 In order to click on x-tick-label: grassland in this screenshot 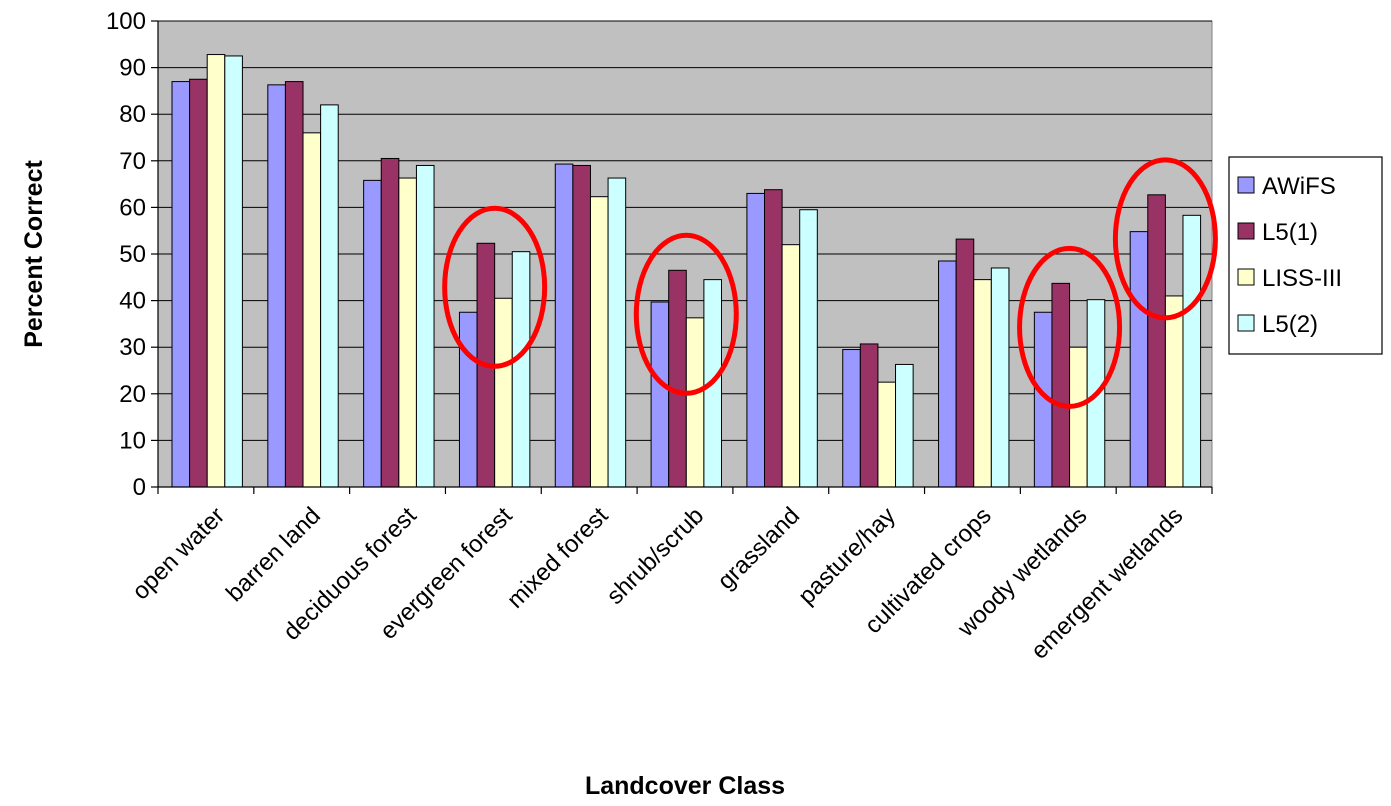, I will do `click(758, 548)`.